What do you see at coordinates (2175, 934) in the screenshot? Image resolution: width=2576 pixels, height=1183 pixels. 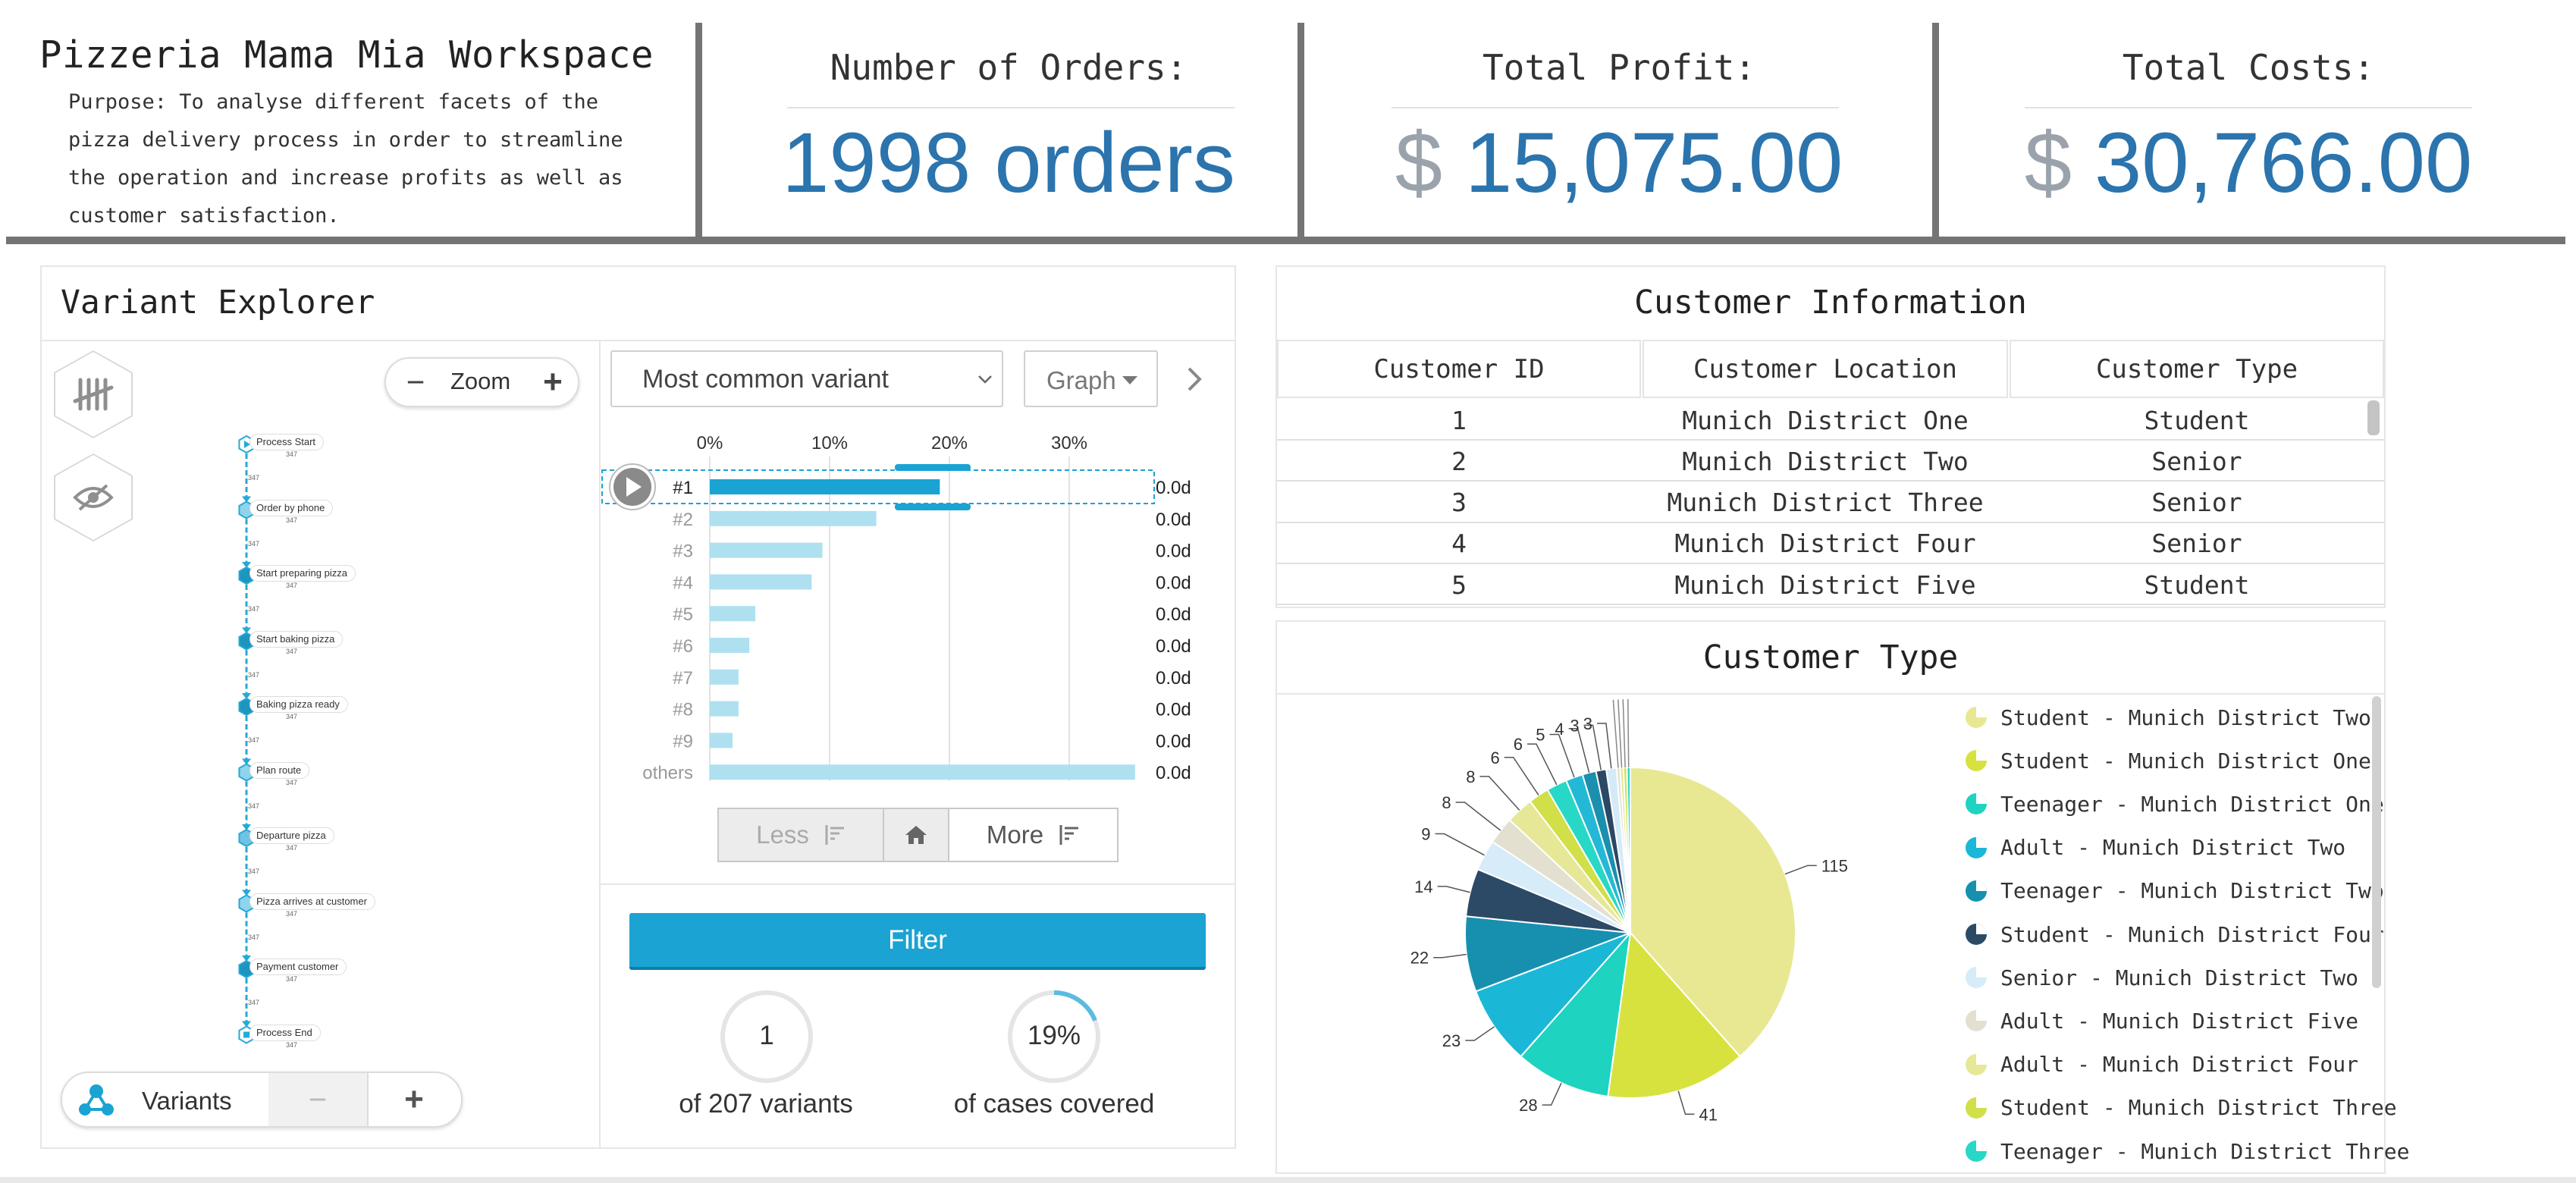 I see `legend-item: Student - Munich District Four` at bounding box center [2175, 934].